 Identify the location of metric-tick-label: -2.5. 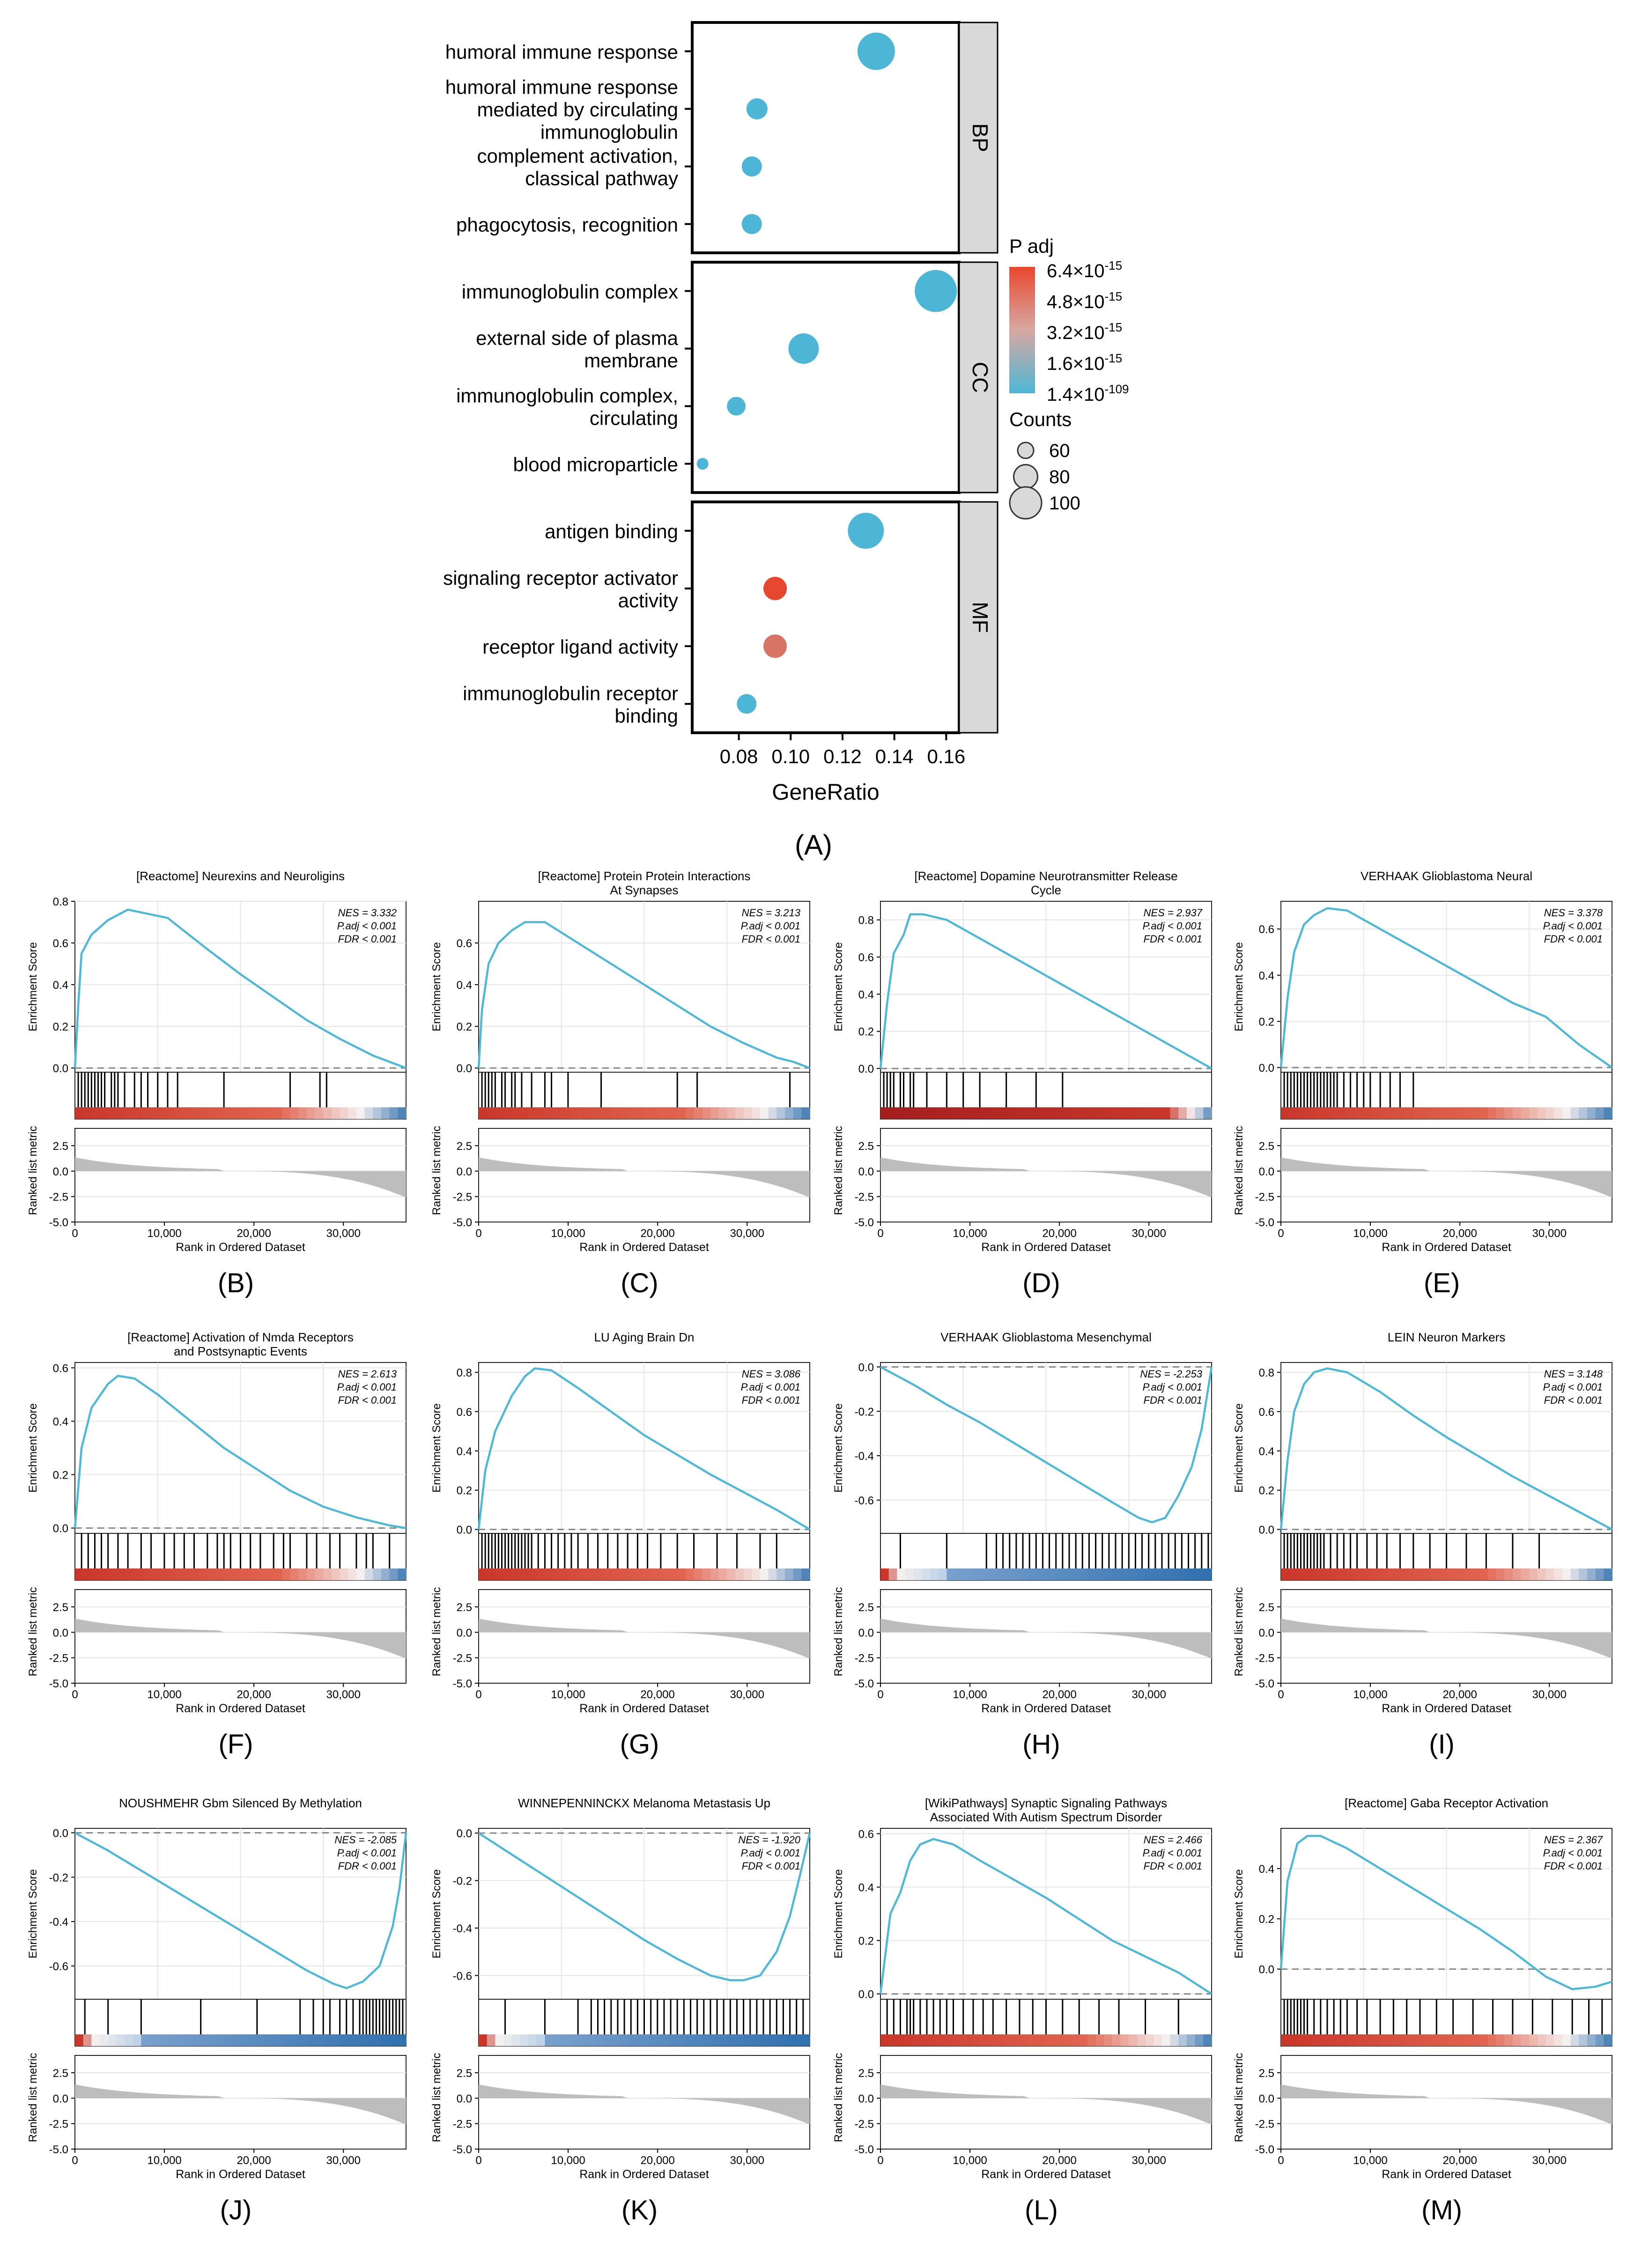
(864, 1198).